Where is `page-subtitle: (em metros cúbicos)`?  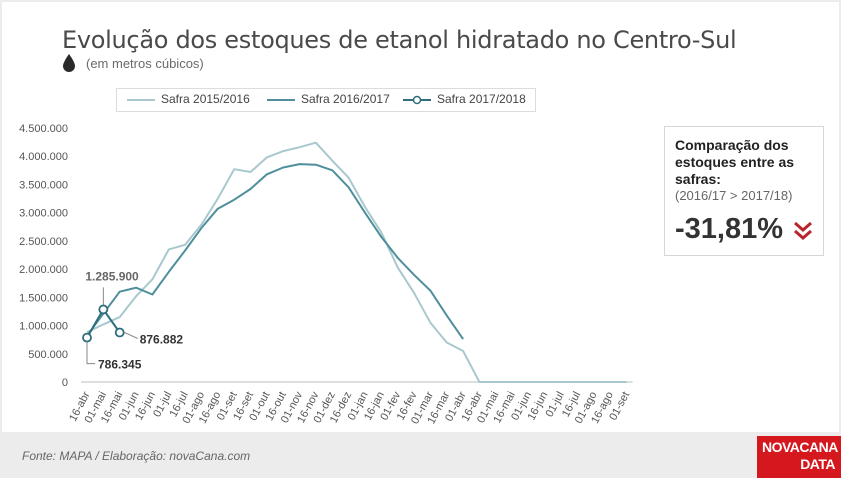
page-subtitle: (em metros cúbicos) is located at coordinates (145, 63).